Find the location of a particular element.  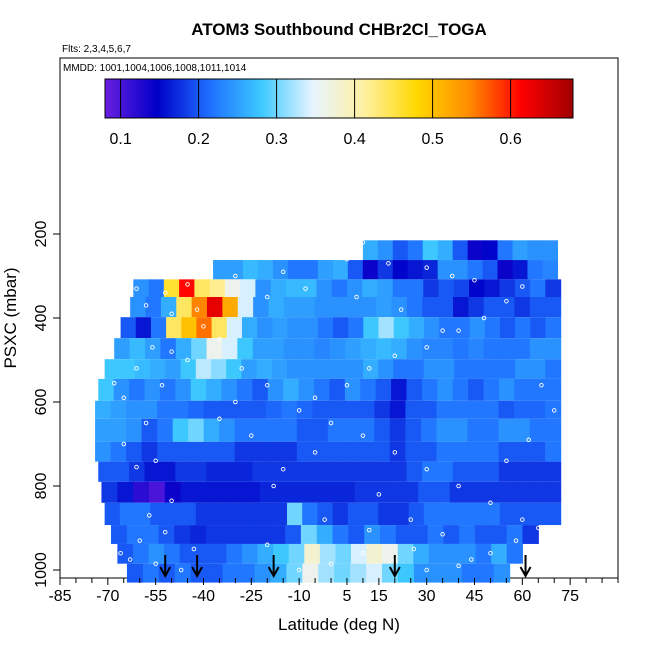

colorbar is located at coordinates (339, 98).